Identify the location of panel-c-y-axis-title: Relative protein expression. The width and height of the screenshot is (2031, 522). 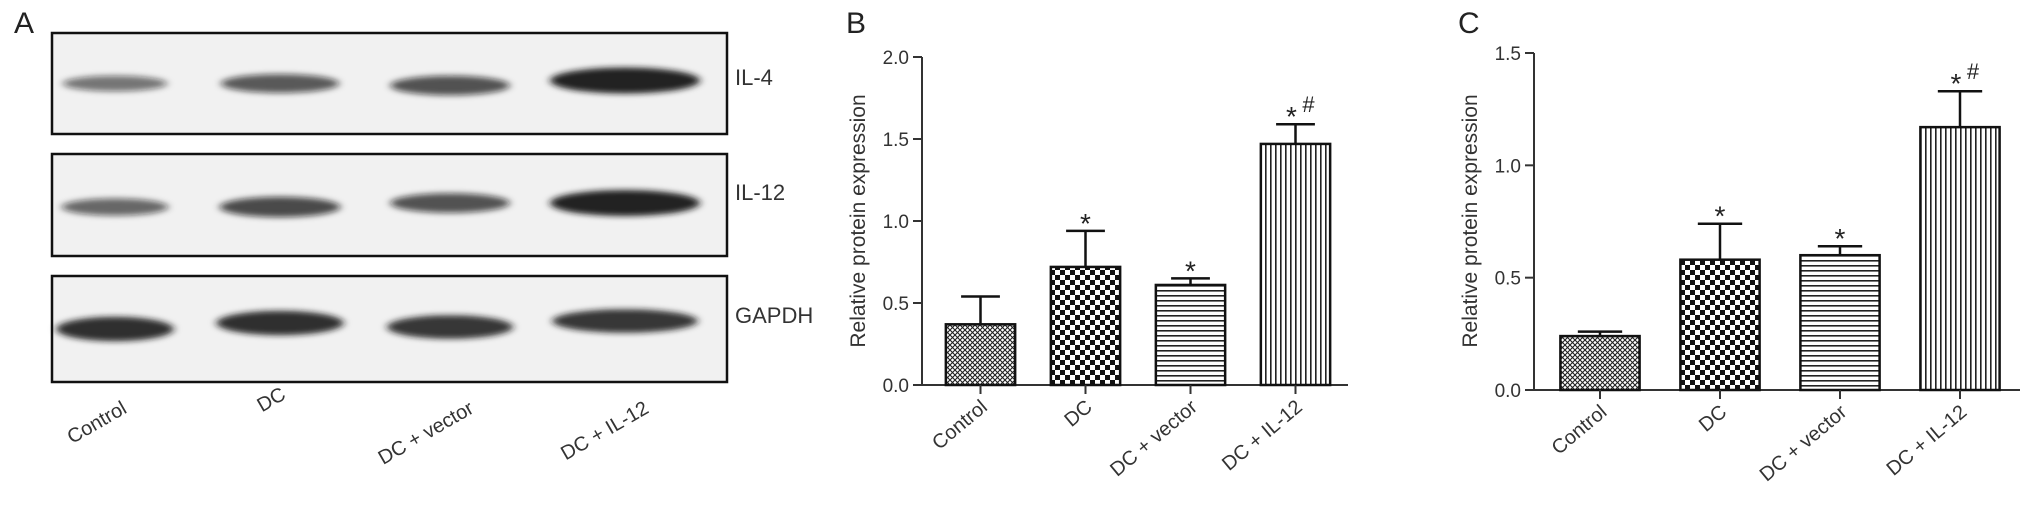
(1470, 220).